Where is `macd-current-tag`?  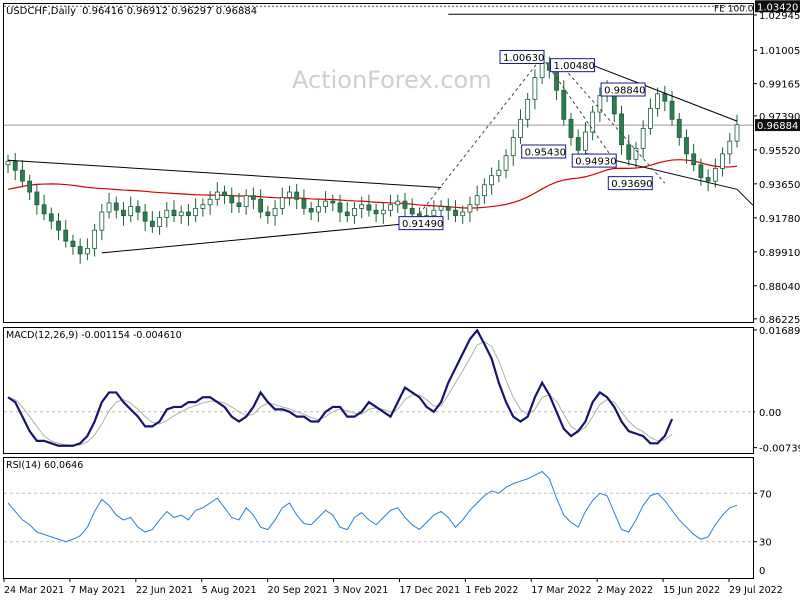
macd-current-tag is located at coordinates (767, 411).